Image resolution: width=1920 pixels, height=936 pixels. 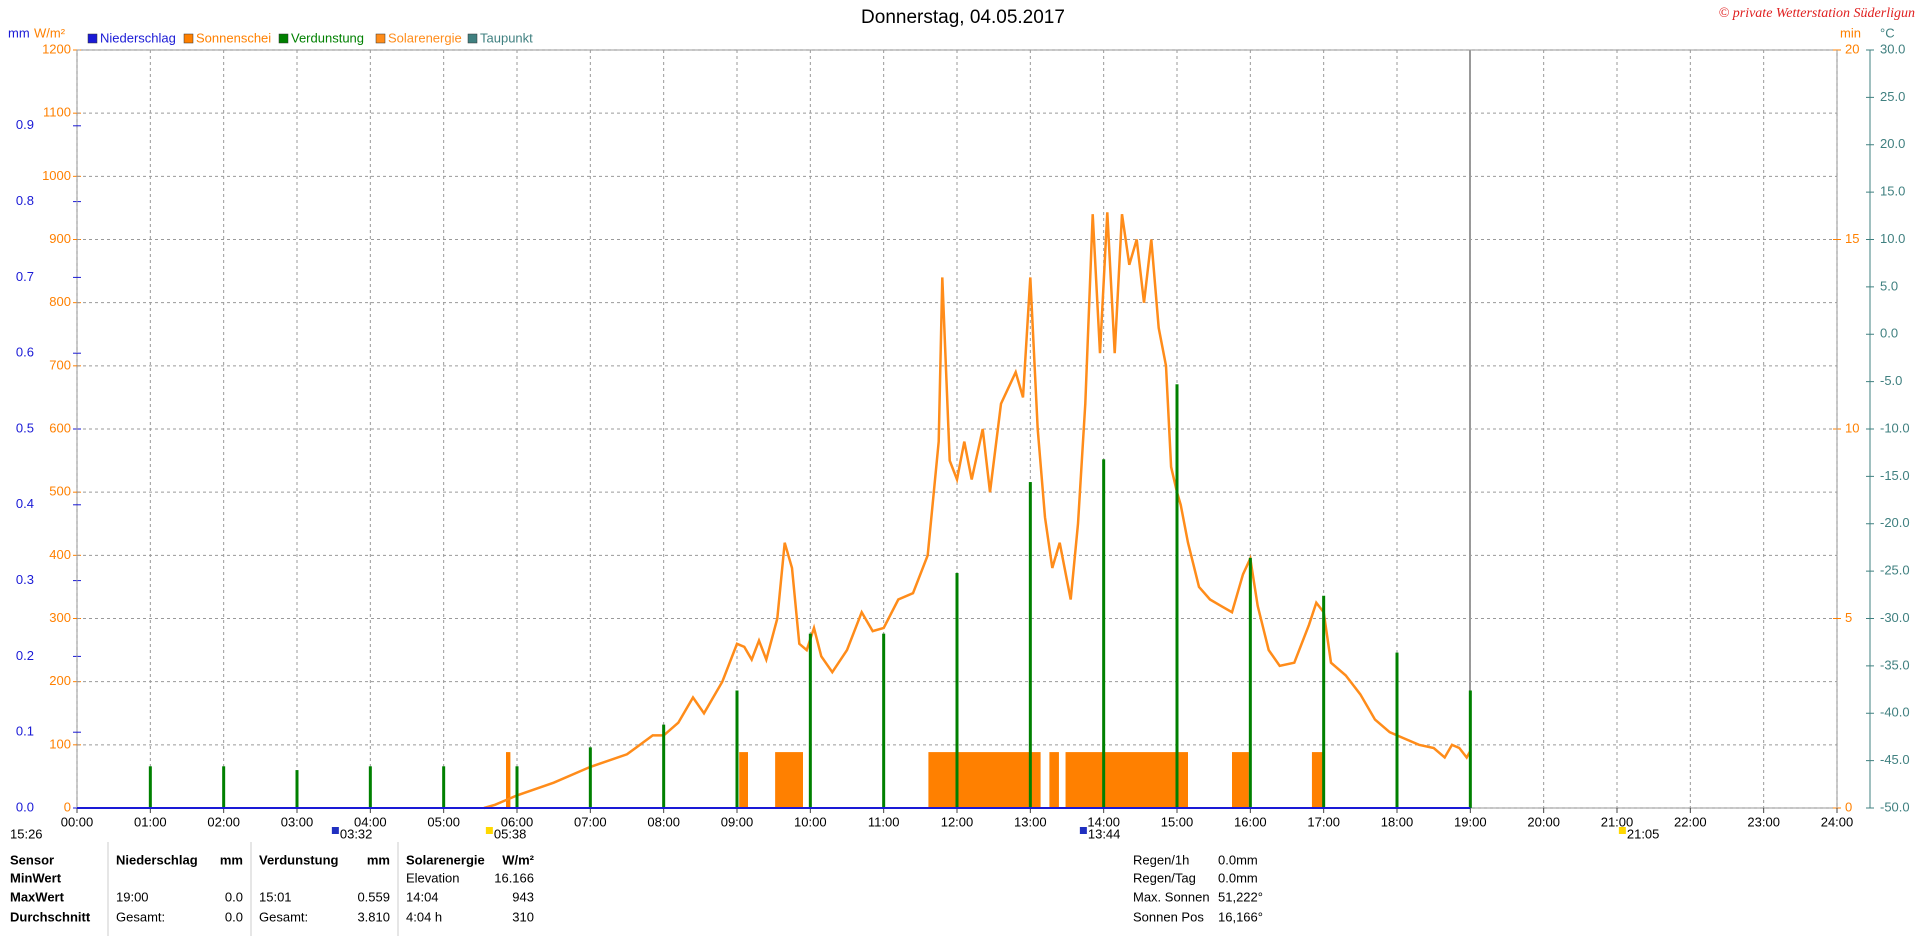 What do you see at coordinates (1895, 570) in the screenshot?
I see `y-tick-label: -25.0` at bounding box center [1895, 570].